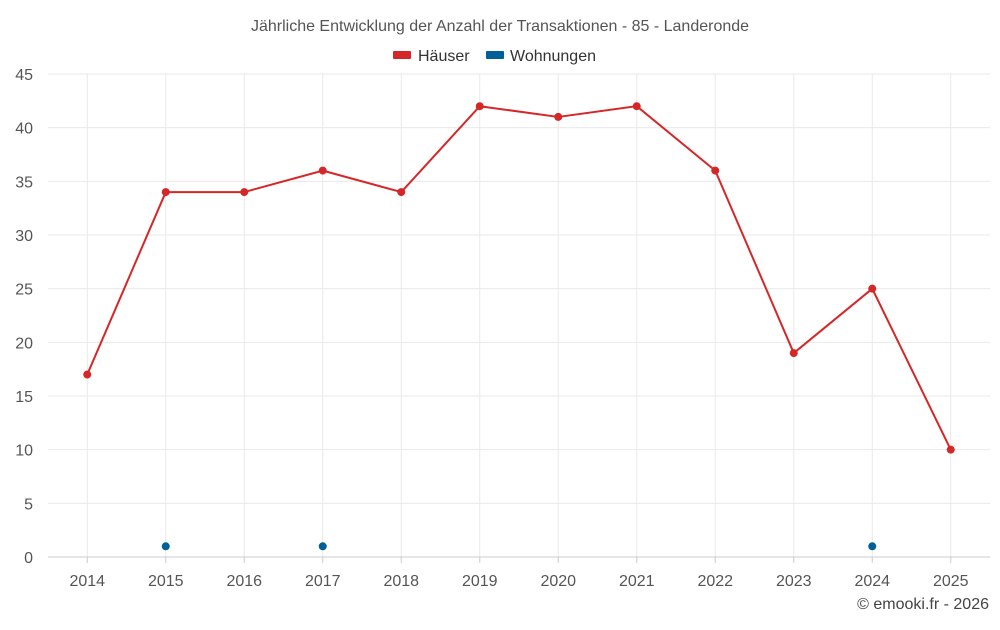 Image resolution: width=1000 pixels, height=630 pixels. What do you see at coordinates (165, 546) in the screenshot?
I see `data-point-wohnungen-2015` at bounding box center [165, 546].